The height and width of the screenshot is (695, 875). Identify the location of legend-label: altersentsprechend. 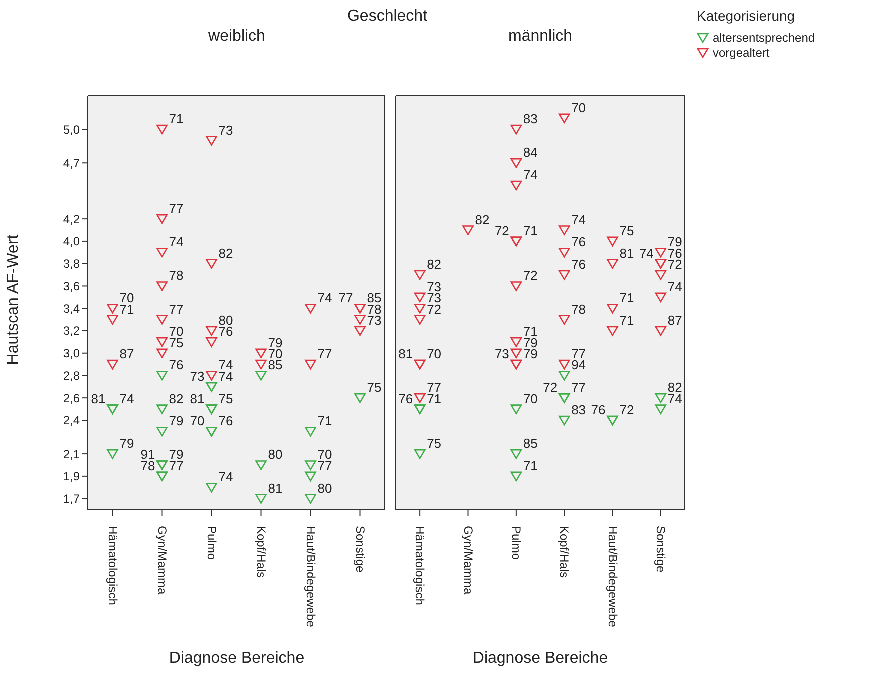
(764, 37).